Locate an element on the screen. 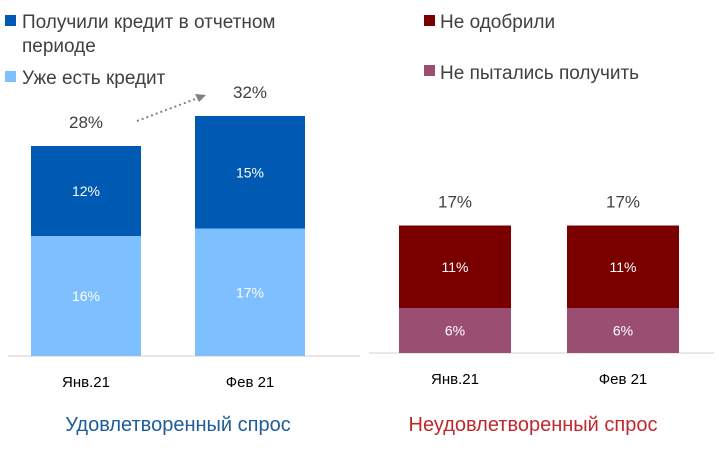  legend-swatch-rejected is located at coordinates (429, 20).